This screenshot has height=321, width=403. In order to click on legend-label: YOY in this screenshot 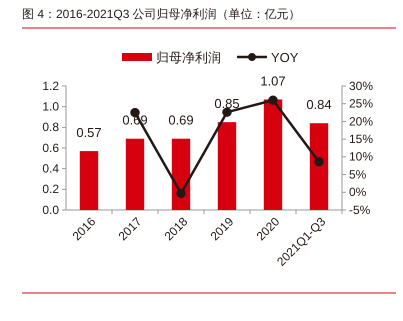, I will do `click(285, 57)`.